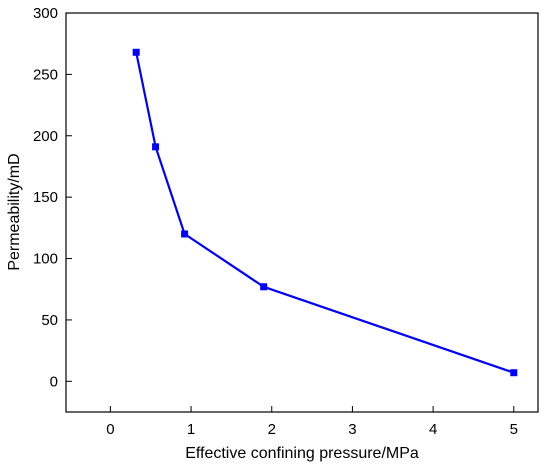  Describe the element at coordinates (302, 453) in the screenshot. I see `x-axis-title: Effective confining pressure/MPa` at that location.